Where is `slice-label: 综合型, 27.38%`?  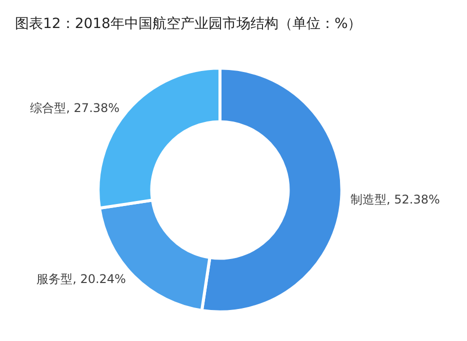 slice-label: 综合型, 27.38% is located at coordinates (75, 107).